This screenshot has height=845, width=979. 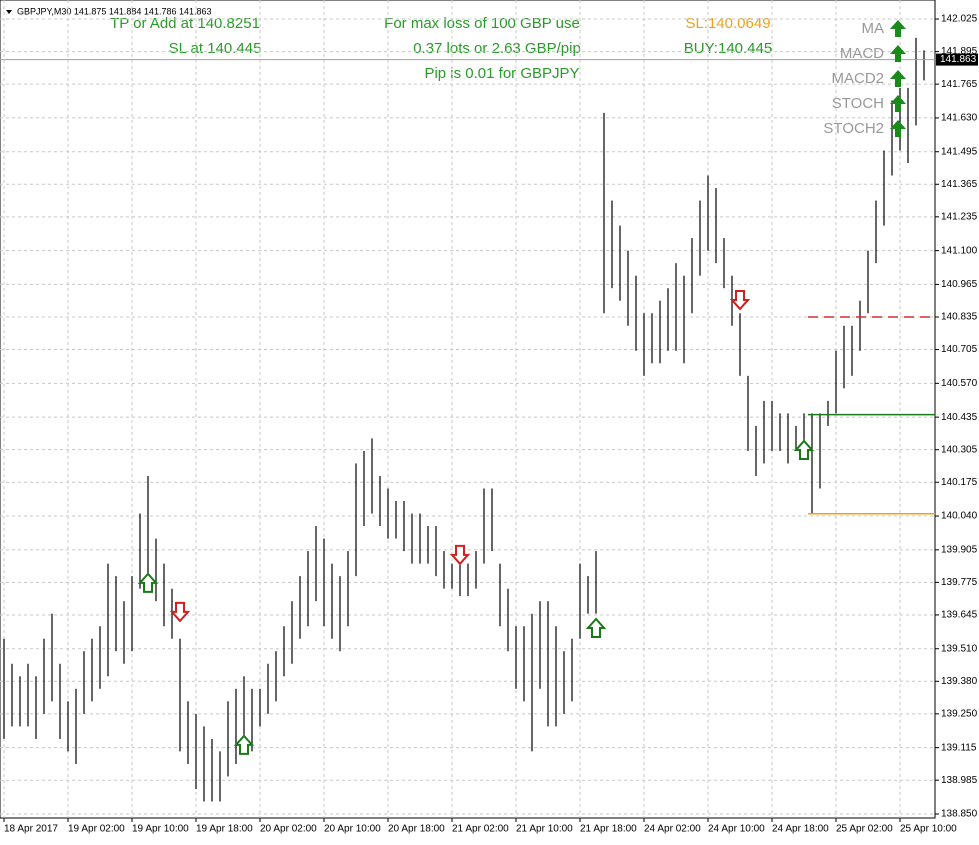 I want to click on x-tick-label: 19 Apr 02:00, so click(x=96, y=829).